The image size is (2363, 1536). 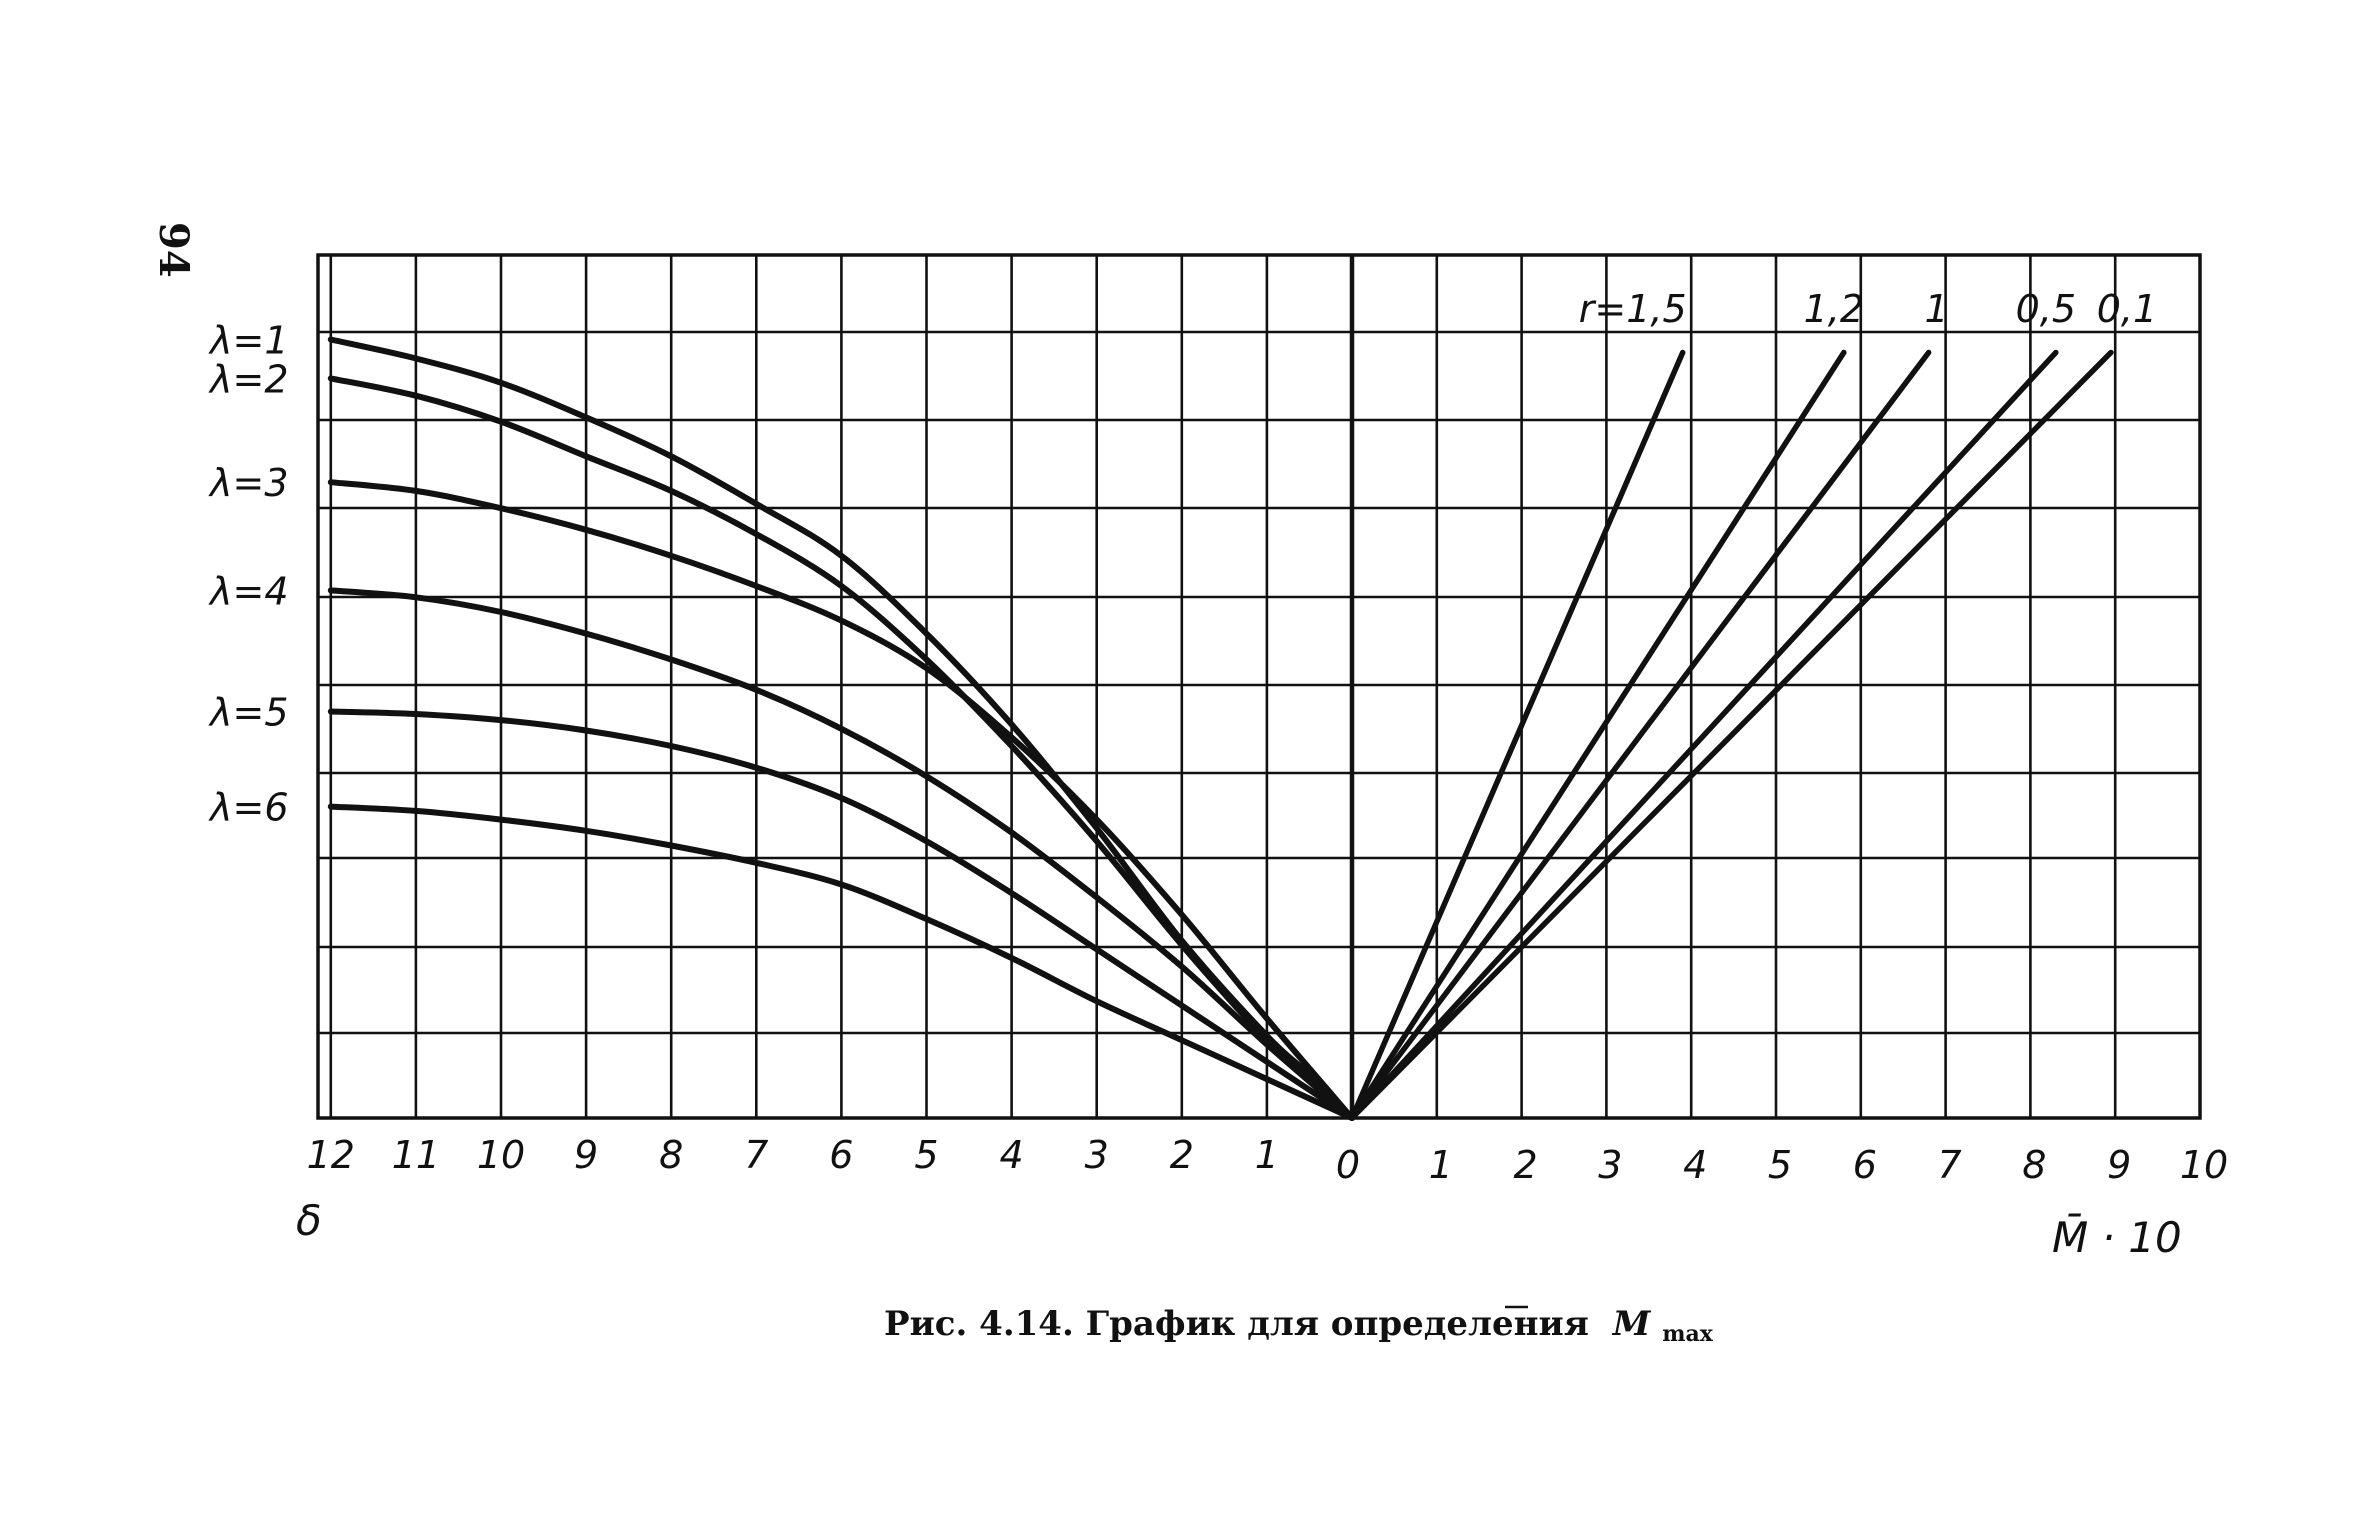 What do you see at coordinates (1012, 1155) in the screenshot?
I see `left-tick-4: 4` at bounding box center [1012, 1155].